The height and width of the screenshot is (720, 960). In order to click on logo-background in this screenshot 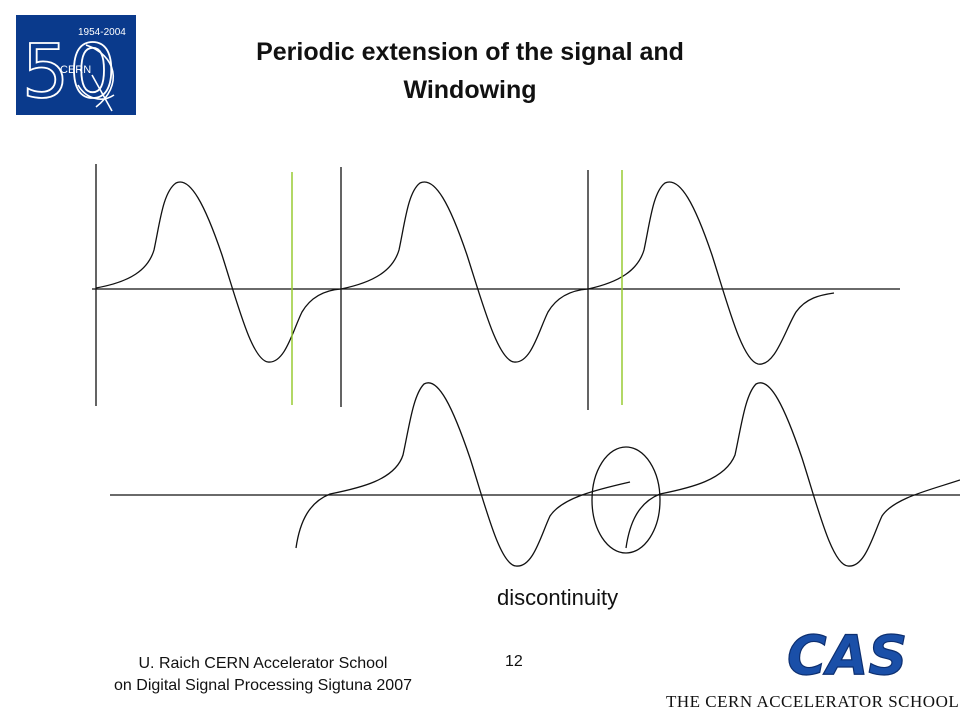, I will do `click(76, 65)`.